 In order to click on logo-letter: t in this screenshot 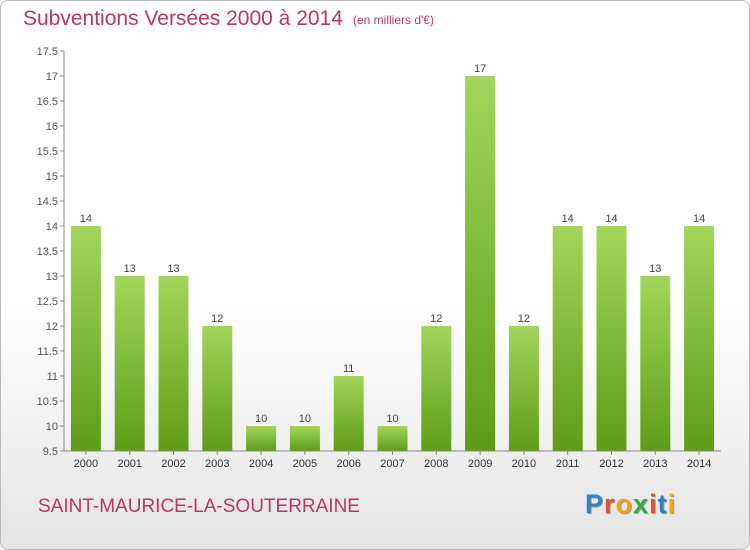, I will do `click(662, 504)`.